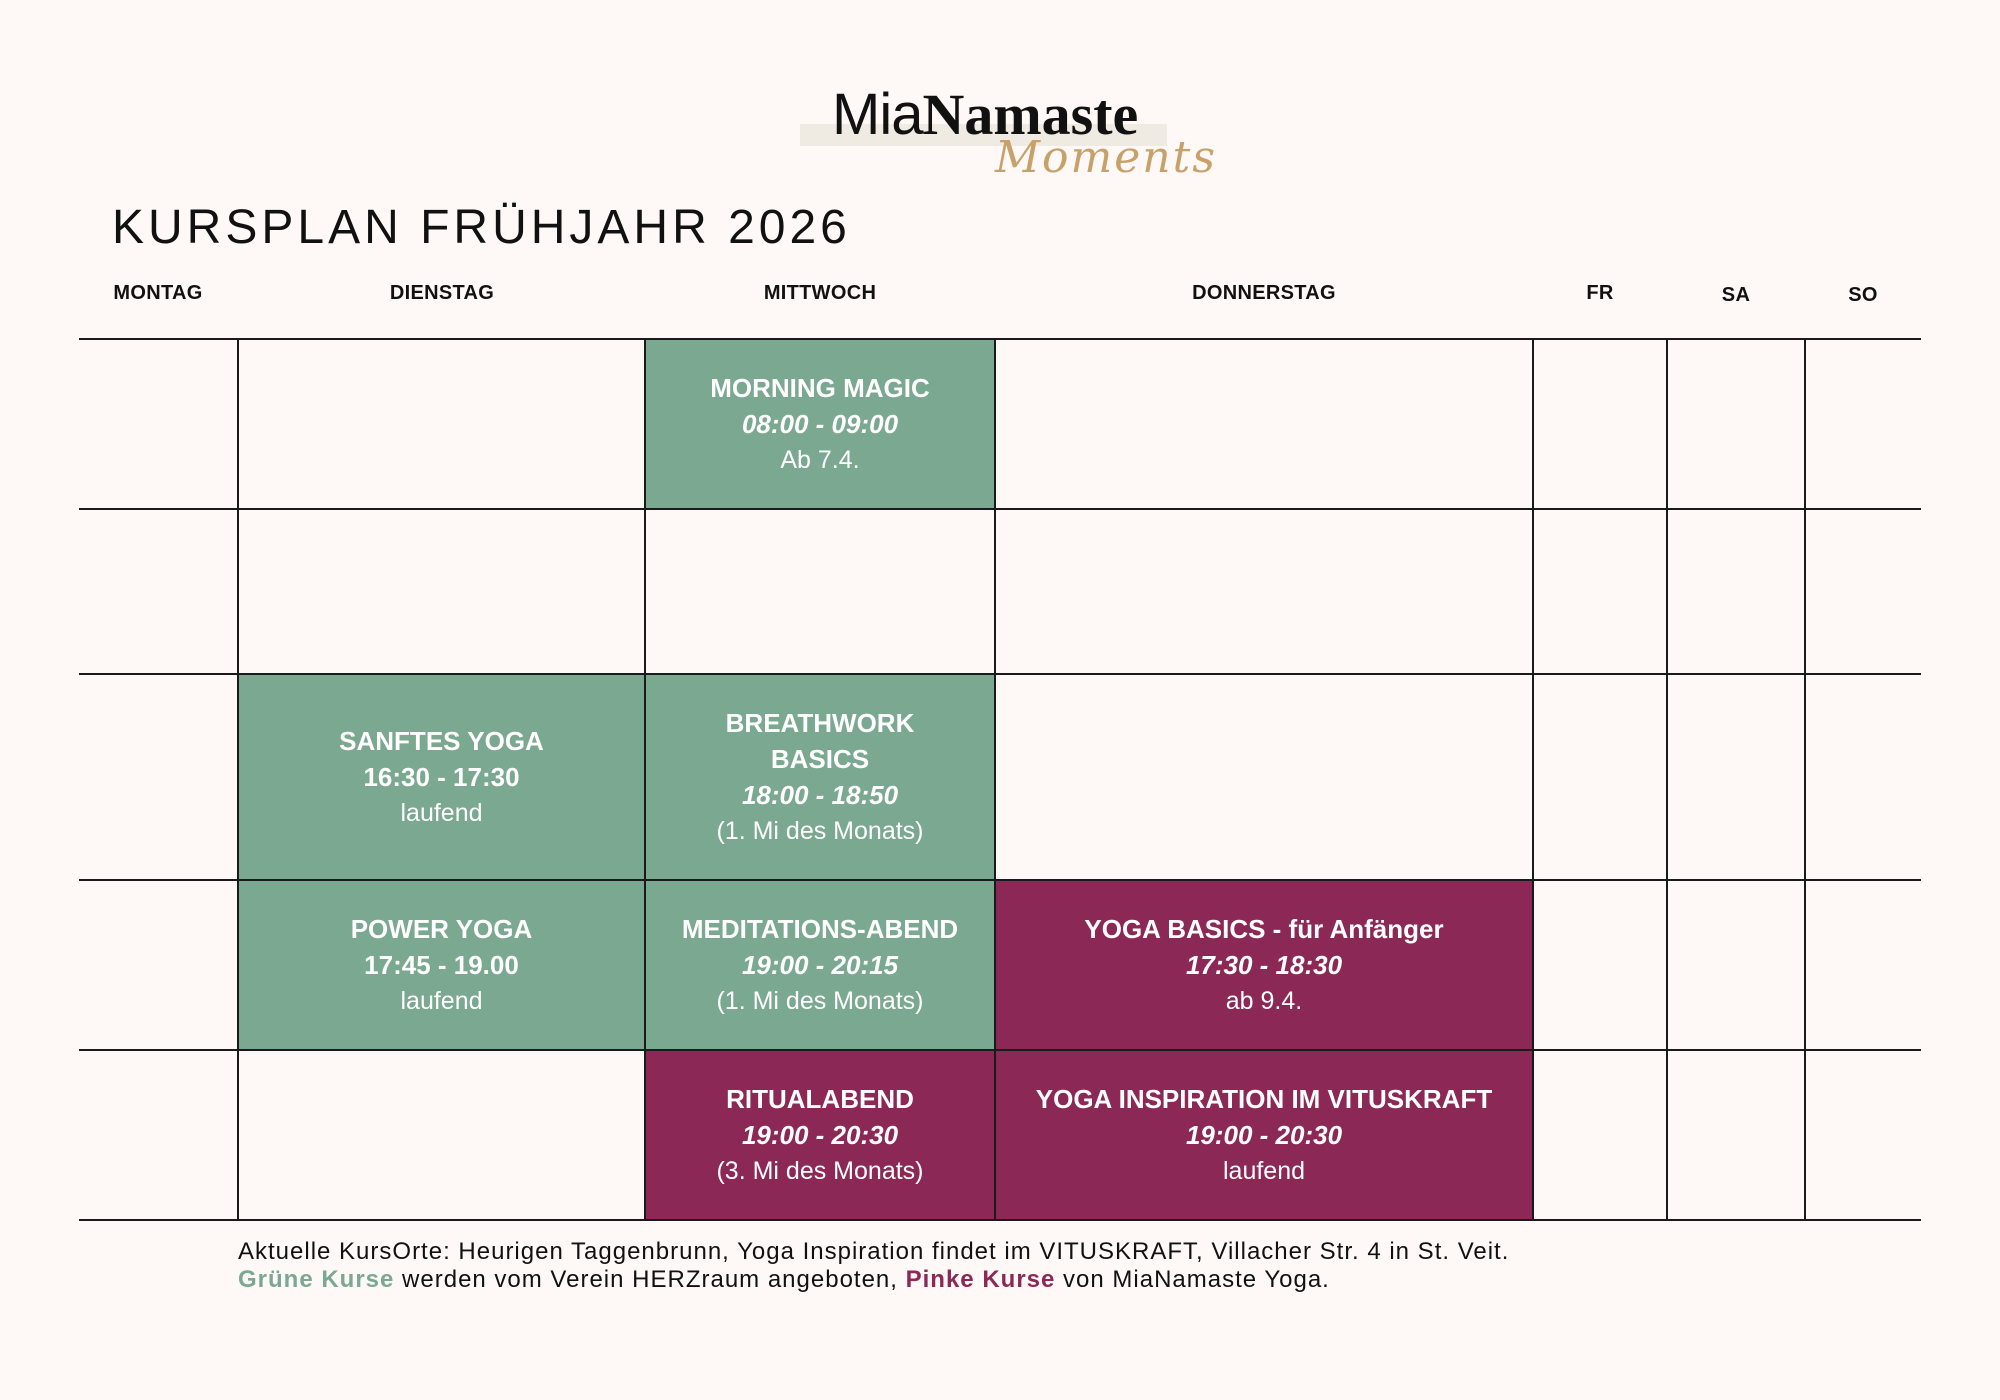 This screenshot has height=1400, width=2000. Describe the element at coordinates (820, 1171) in the screenshot. I see `course-note: (3. Mi des Monats)` at that location.